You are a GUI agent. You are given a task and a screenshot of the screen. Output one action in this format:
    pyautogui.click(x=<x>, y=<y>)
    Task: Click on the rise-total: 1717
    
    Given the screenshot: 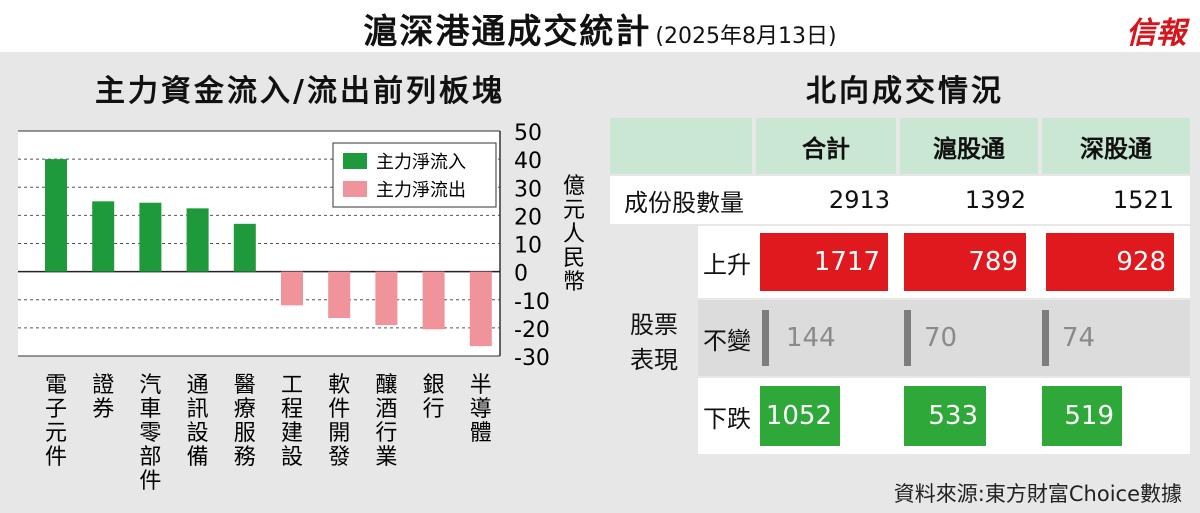 What is the action you would take?
    pyautogui.click(x=824, y=262)
    